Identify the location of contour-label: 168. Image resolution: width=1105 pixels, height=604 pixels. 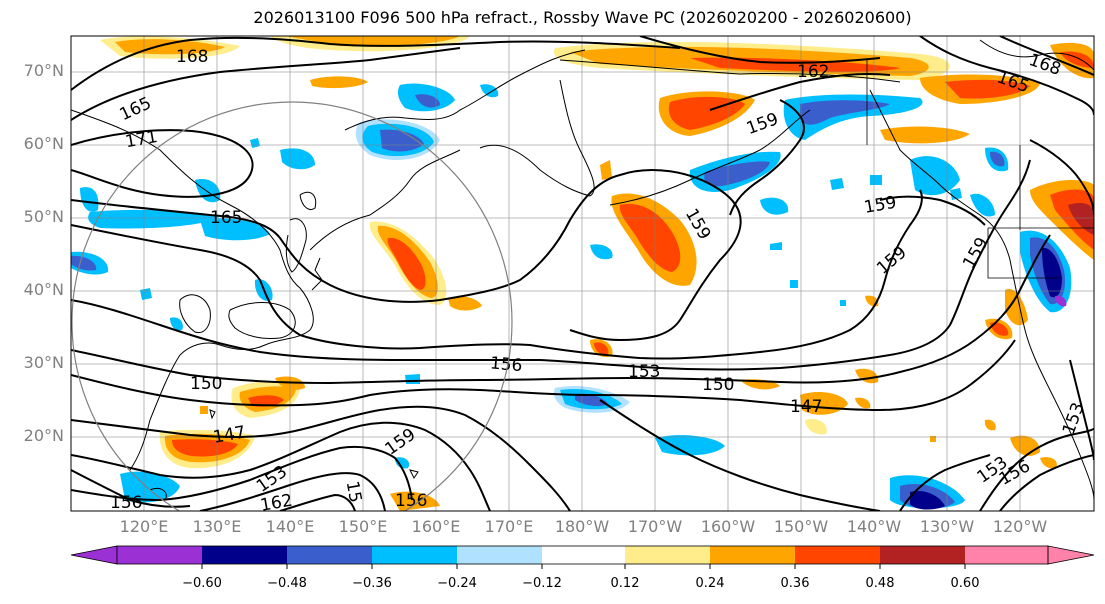
(192, 57).